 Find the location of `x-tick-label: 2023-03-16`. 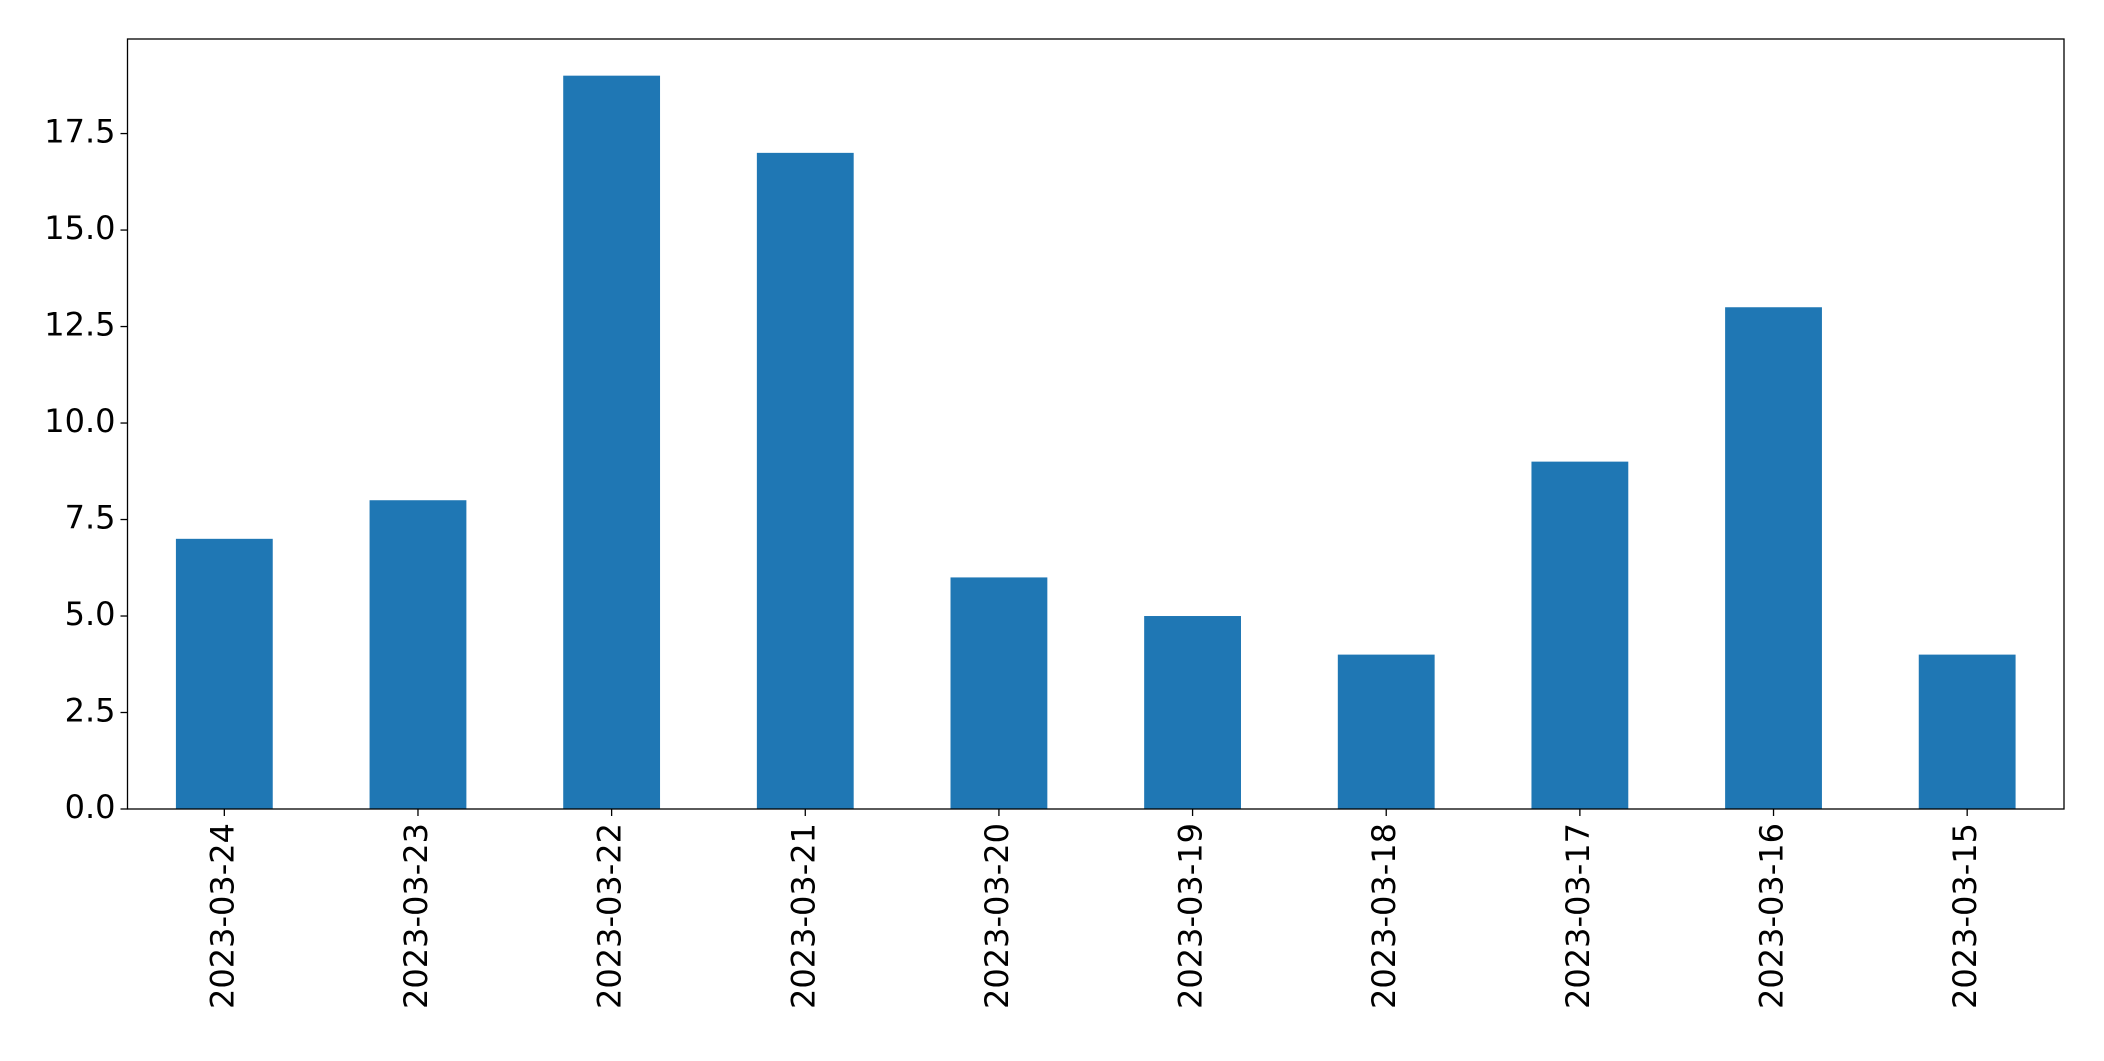

x-tick-label: 2023-03-16 is located at coordinates (1772, 916).